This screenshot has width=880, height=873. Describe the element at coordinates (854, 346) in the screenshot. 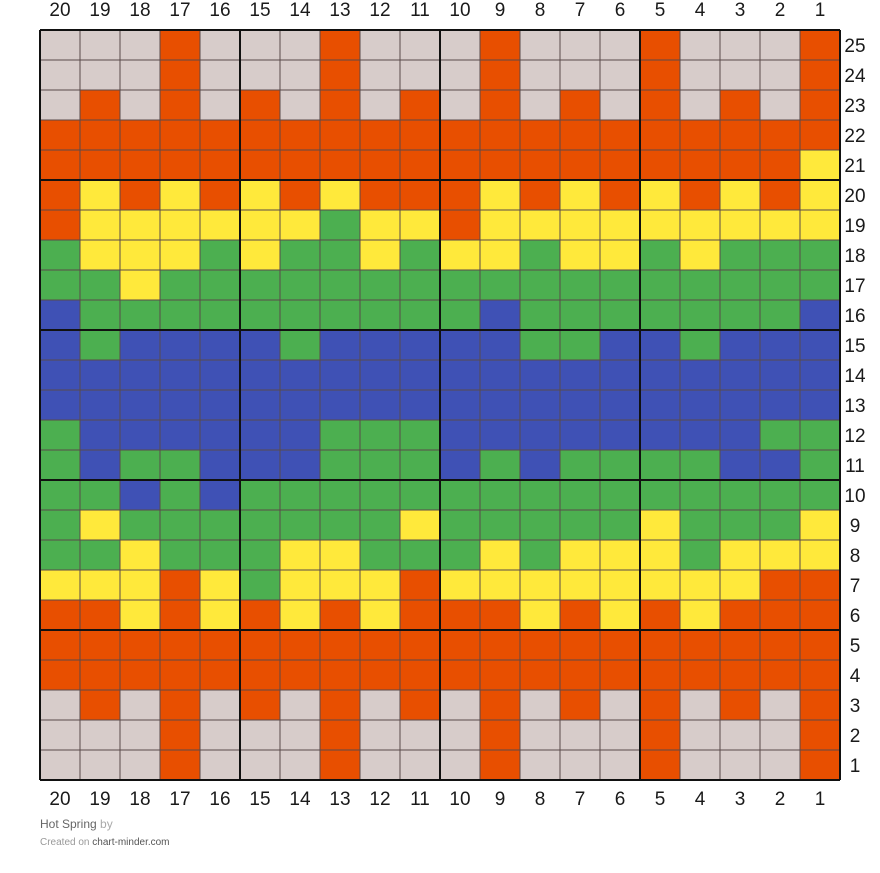

I see `row-label: 15` at that location.